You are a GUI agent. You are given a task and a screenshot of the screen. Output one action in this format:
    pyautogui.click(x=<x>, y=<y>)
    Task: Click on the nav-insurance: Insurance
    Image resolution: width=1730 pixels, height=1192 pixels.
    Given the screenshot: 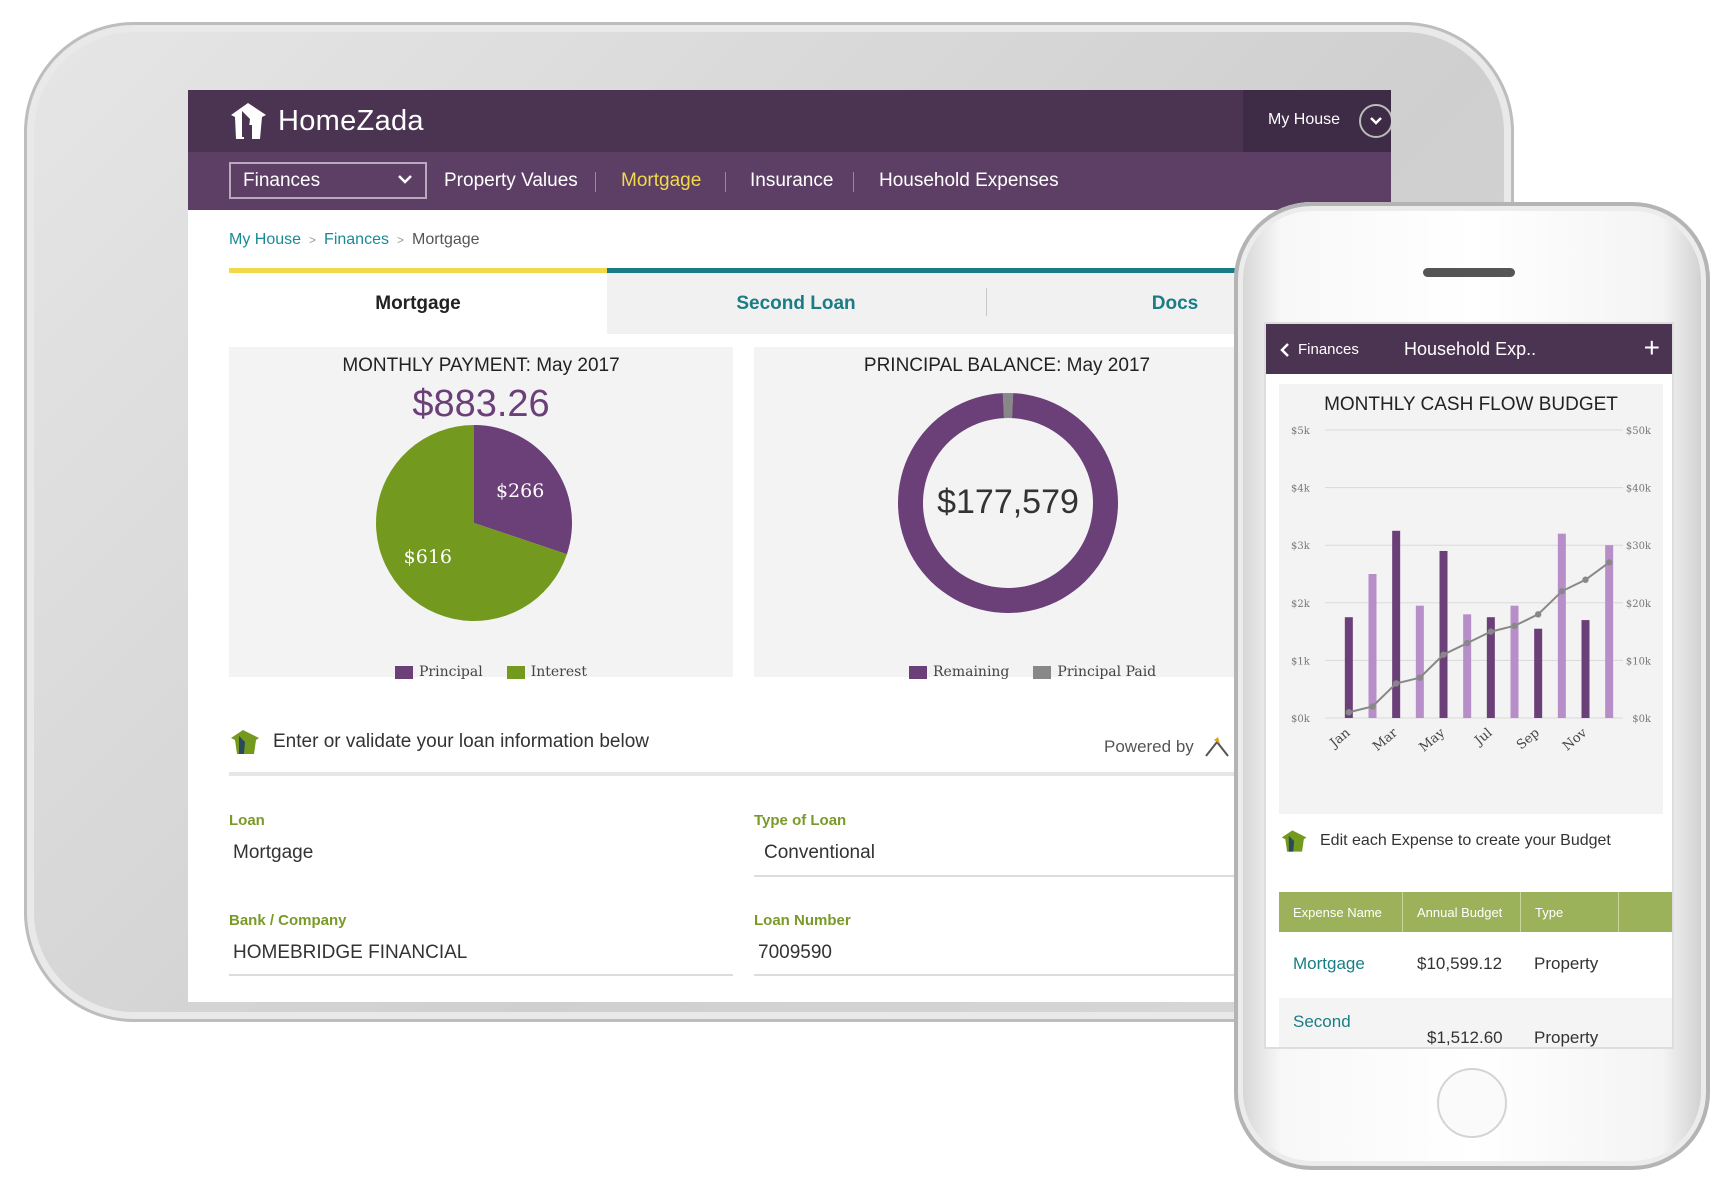 What is the action you would take?
    pyautogui.click(x=792, y=180)
    